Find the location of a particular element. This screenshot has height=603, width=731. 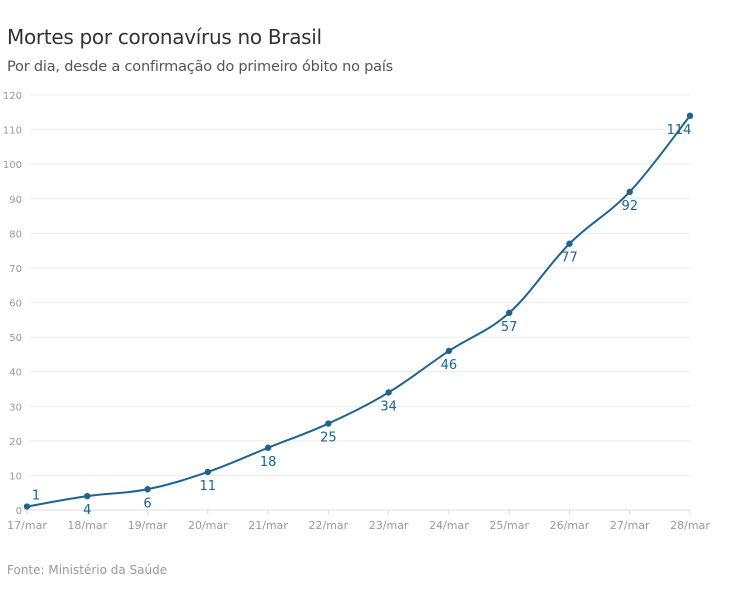

y-tick-label: 50 is located at coordinates (15, 338).